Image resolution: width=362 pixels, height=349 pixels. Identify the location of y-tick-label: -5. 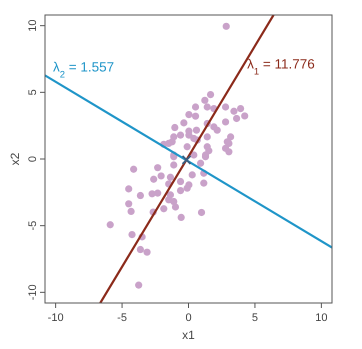
(33, 225).